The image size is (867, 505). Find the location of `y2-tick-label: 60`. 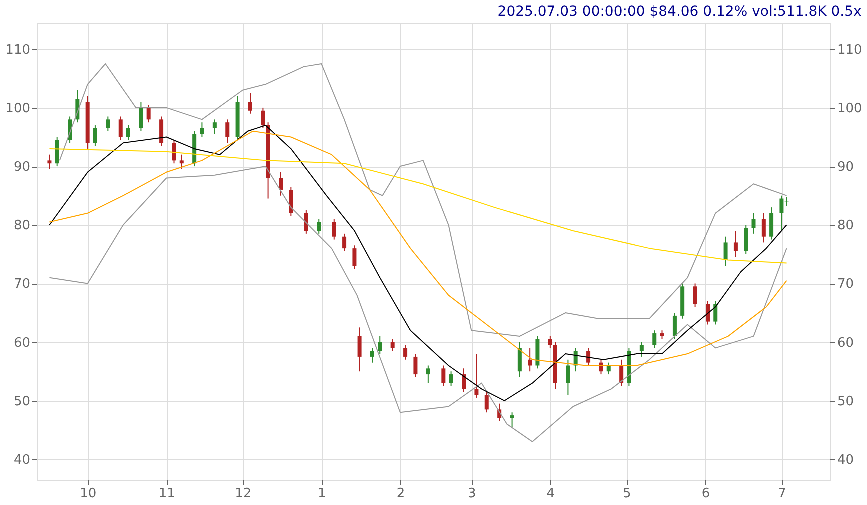

y2-tick-label: 60 is located at coordinates (846, 343).